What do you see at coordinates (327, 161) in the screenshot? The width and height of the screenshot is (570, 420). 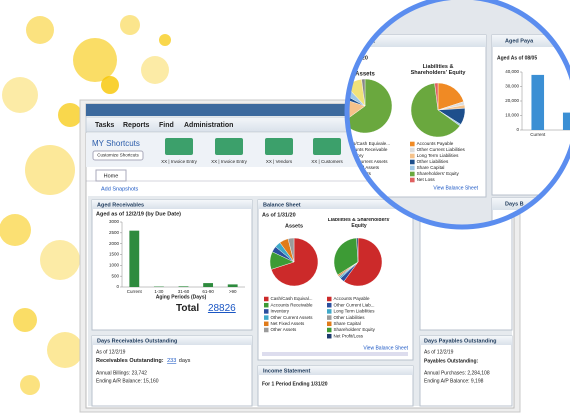 I see `shortcut-label: XX | Customers` at bounding box center [327, 161].